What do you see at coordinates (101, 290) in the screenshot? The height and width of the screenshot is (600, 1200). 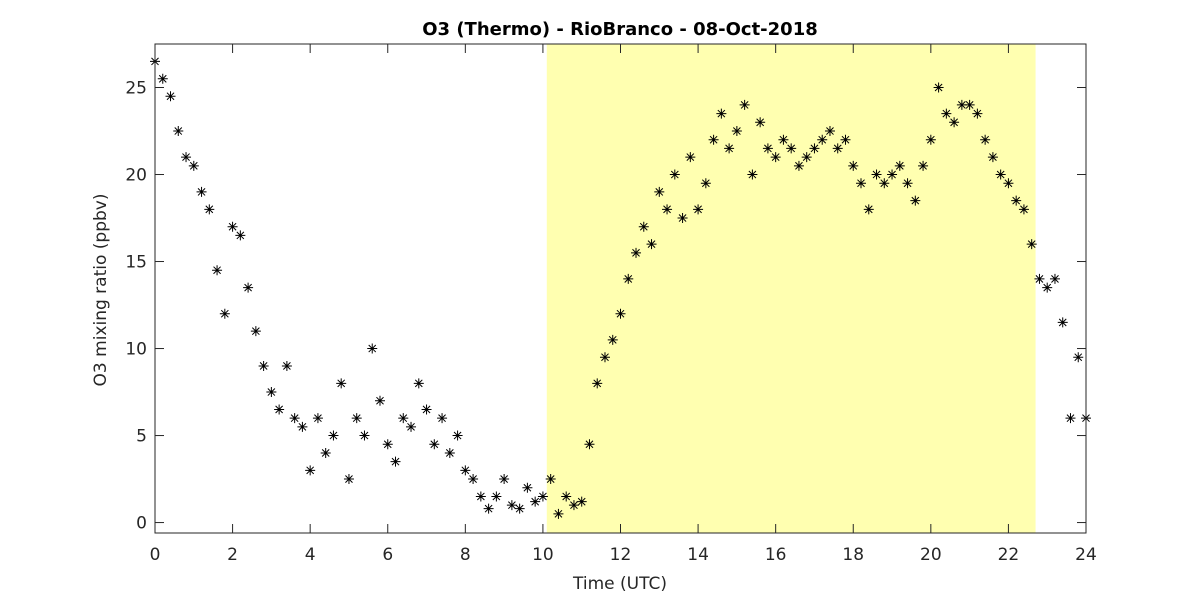 I see `y-axis-label: O3 mixing ratio (ppbv)` at bounding box center [101, 290].